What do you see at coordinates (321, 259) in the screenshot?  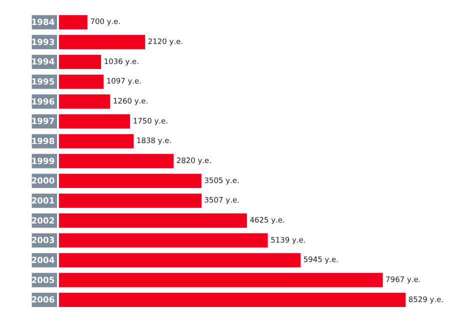 I see `data-label: 5945 у.е.` at bounding box center [321, 259].